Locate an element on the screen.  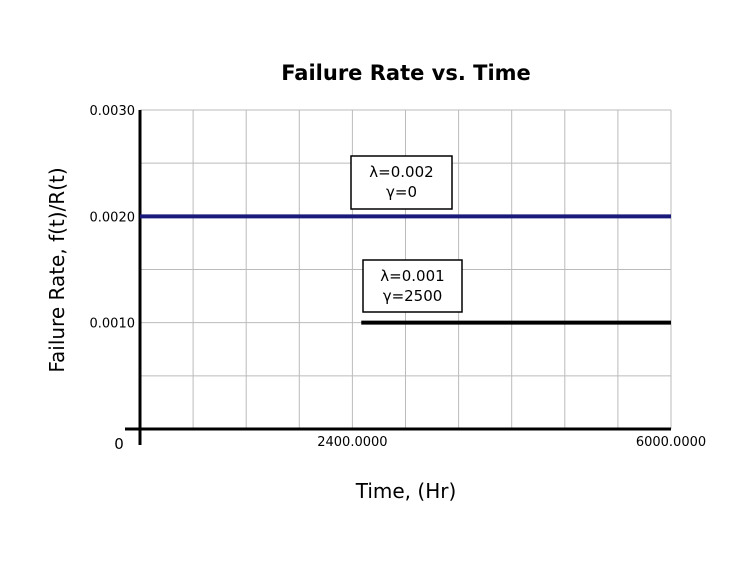
annotation-box-1: λ=0.002 γ=0 is located at coordinates (401, 182).